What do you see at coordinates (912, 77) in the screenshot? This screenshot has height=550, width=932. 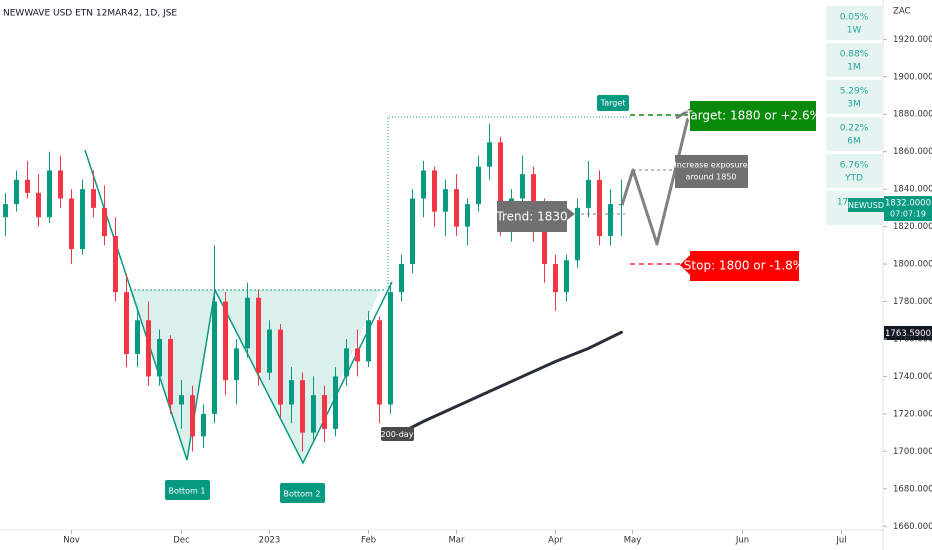 I see `y-tick-label: 1900.0000` at bounding box center [912, 77].